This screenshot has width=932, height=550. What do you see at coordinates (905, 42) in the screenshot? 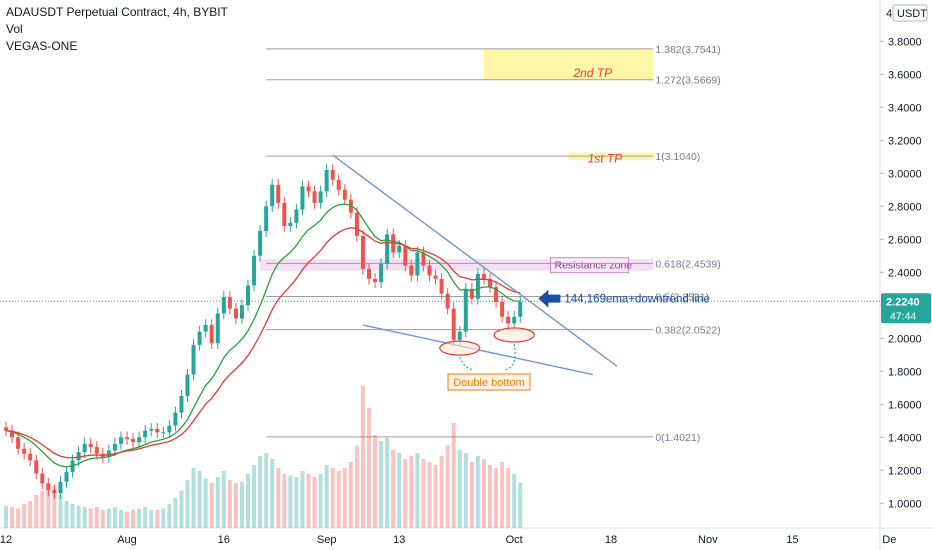
I see `y-tick-label: 3.8000` at bounding box center [905, 42].